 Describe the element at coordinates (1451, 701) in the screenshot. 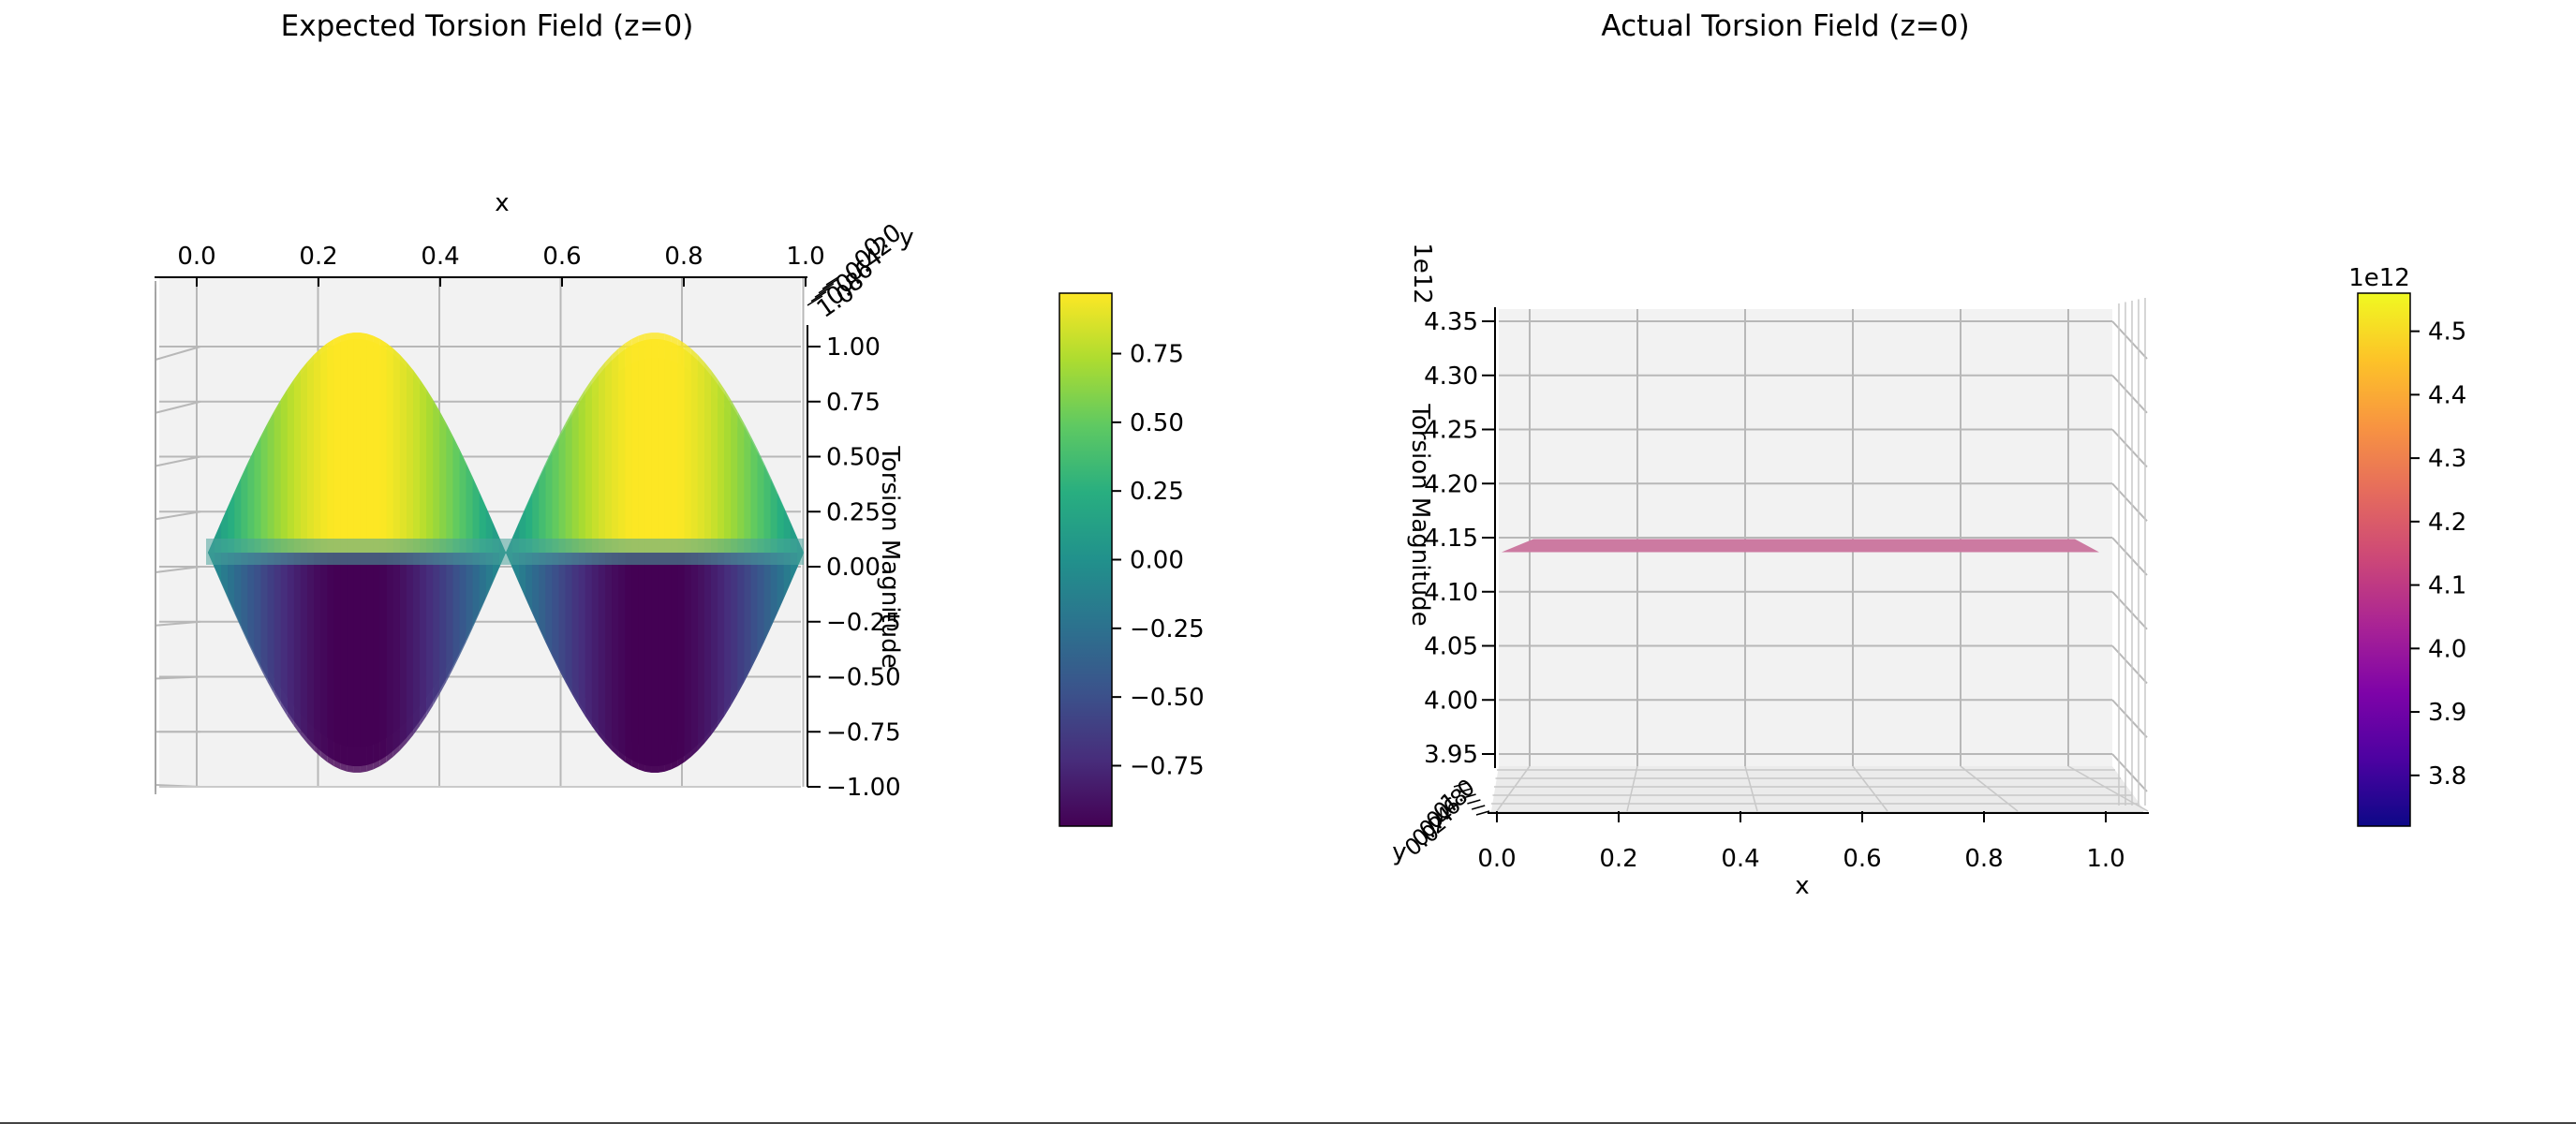

I see `z-tick-label: 4.00` at that location.